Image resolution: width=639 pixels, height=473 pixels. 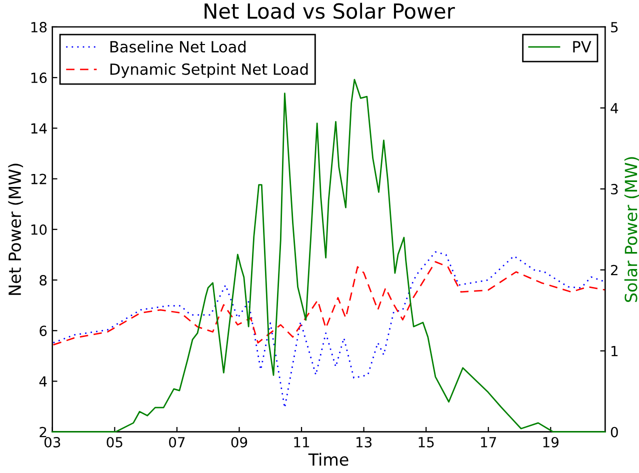 I want to click on x-tick-label: 03, so click(x=52, y=442).